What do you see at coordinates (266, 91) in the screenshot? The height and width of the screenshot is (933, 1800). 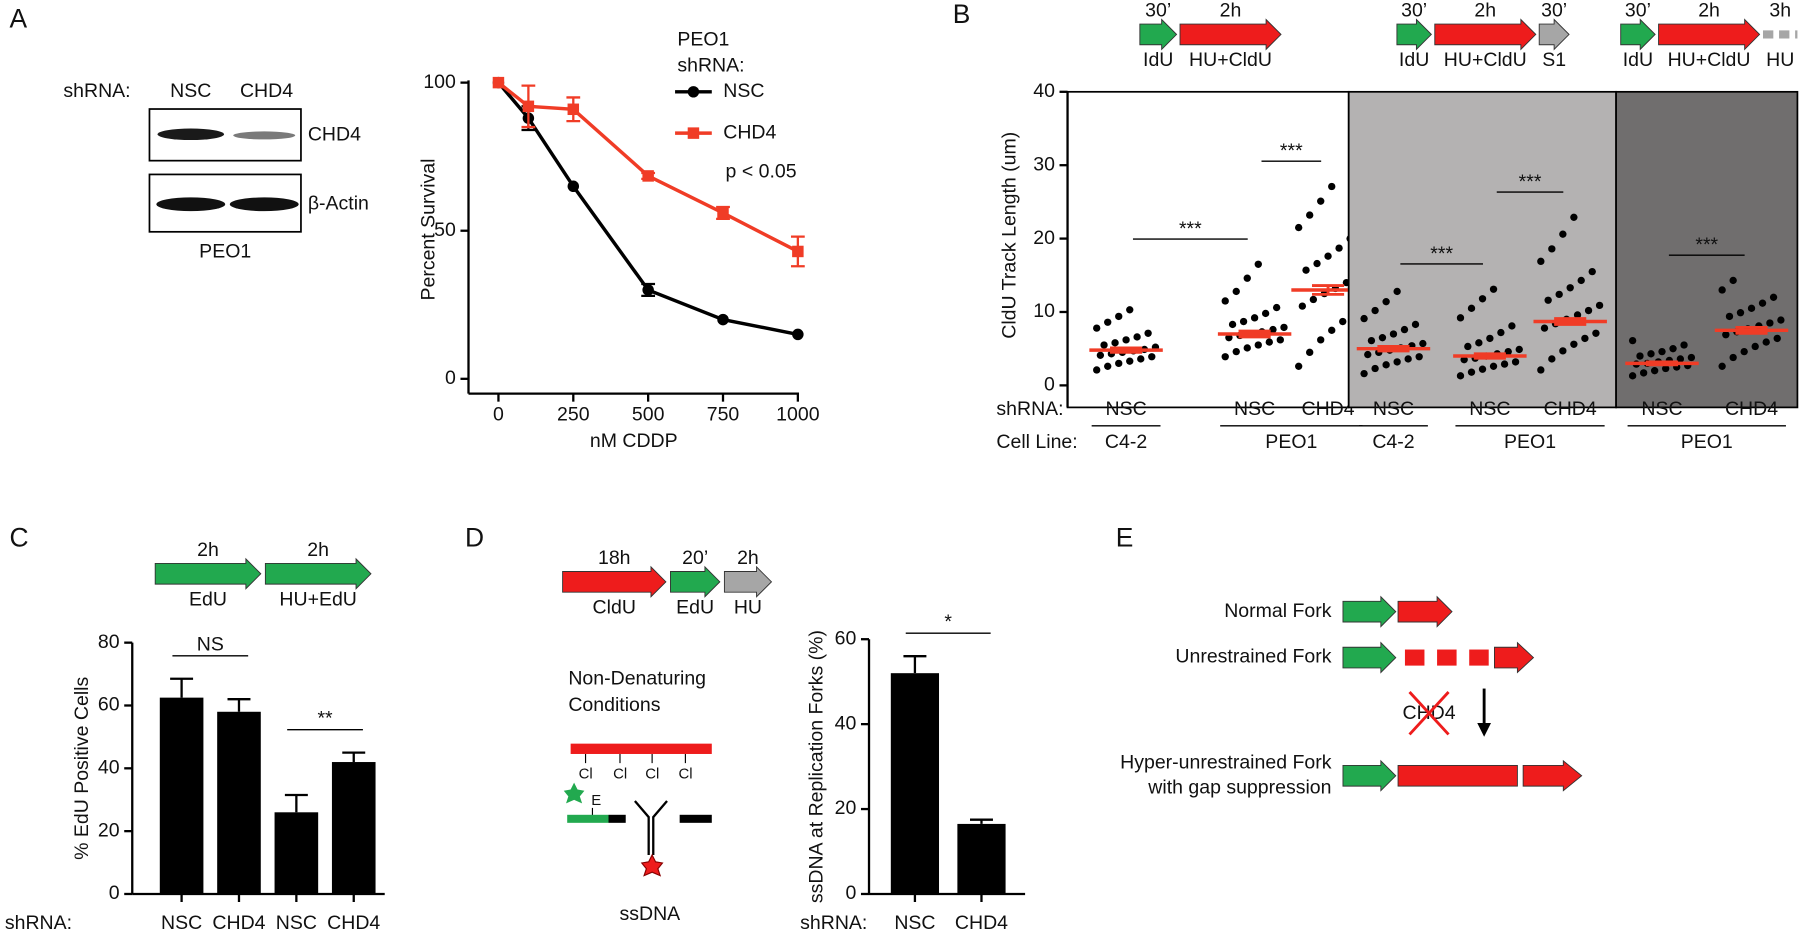 I see `lane-label: CHD4` at bounding box center [266, 91].